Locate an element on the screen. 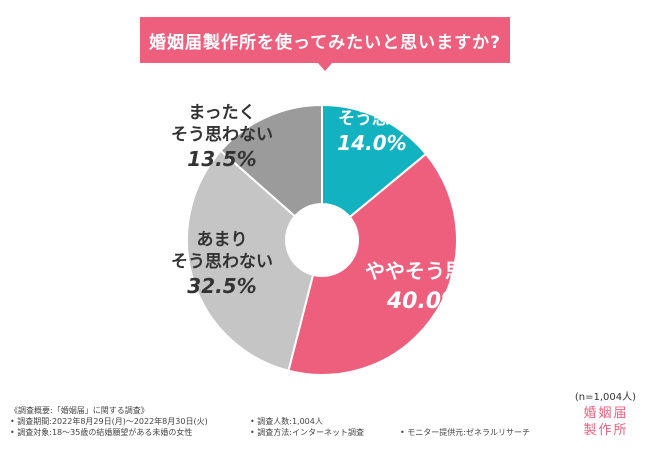 Image resolution: width=650 pixels, height=450 pixels. slice-value-label: 13.5% is located at coordinates (221, 159).